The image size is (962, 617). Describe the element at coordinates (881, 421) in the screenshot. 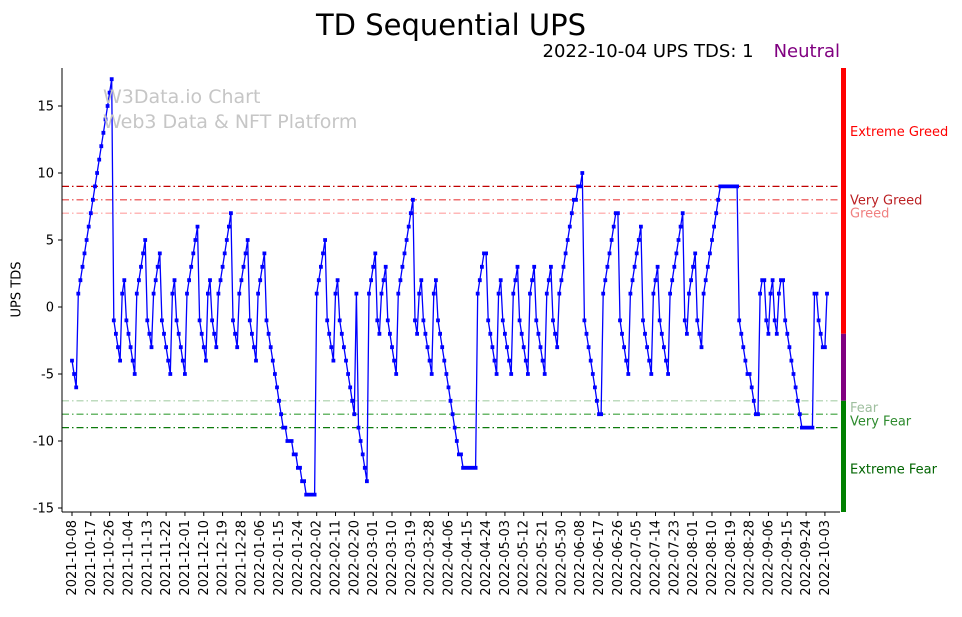

I see `zone-label-very-fear: Very Fear` at that location.